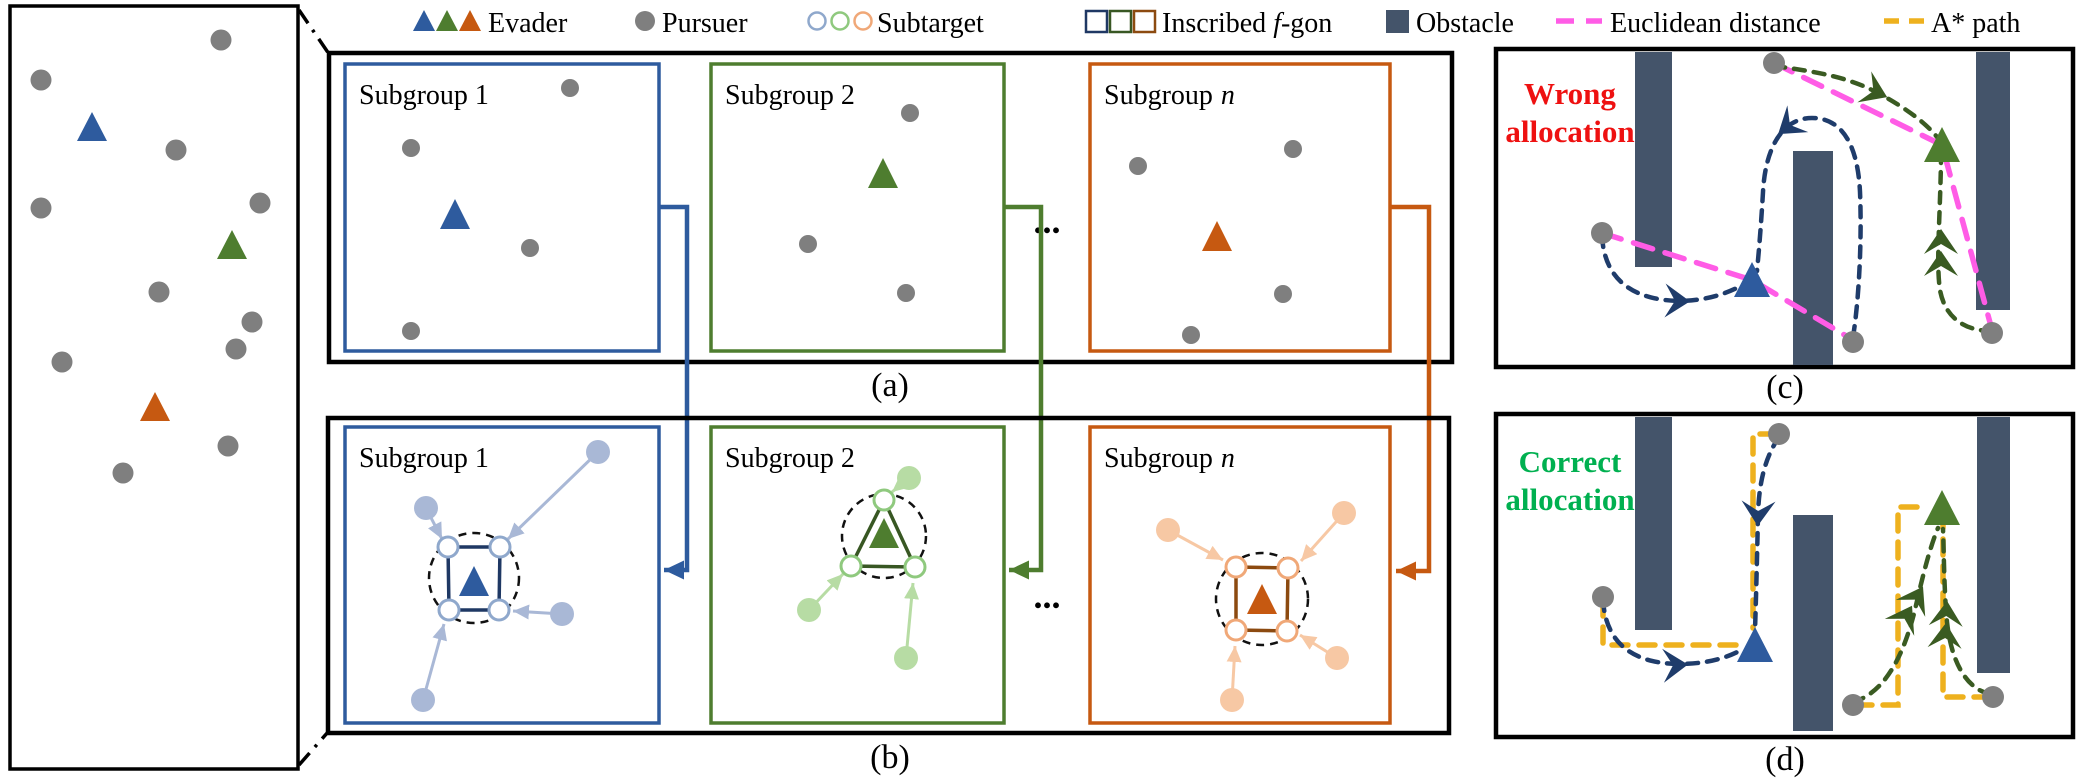 This screenshot has height=782, width=2079. What do you see at coordinates (1569, 131) in the screenshot?
I see `wrong-allocation-line2: allocation` at bounding box center [1569, 131].